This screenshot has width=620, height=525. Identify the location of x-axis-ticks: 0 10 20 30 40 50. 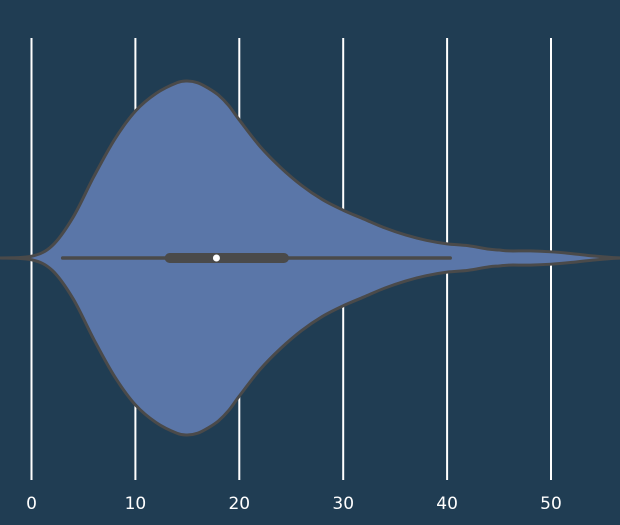
(294, 504).